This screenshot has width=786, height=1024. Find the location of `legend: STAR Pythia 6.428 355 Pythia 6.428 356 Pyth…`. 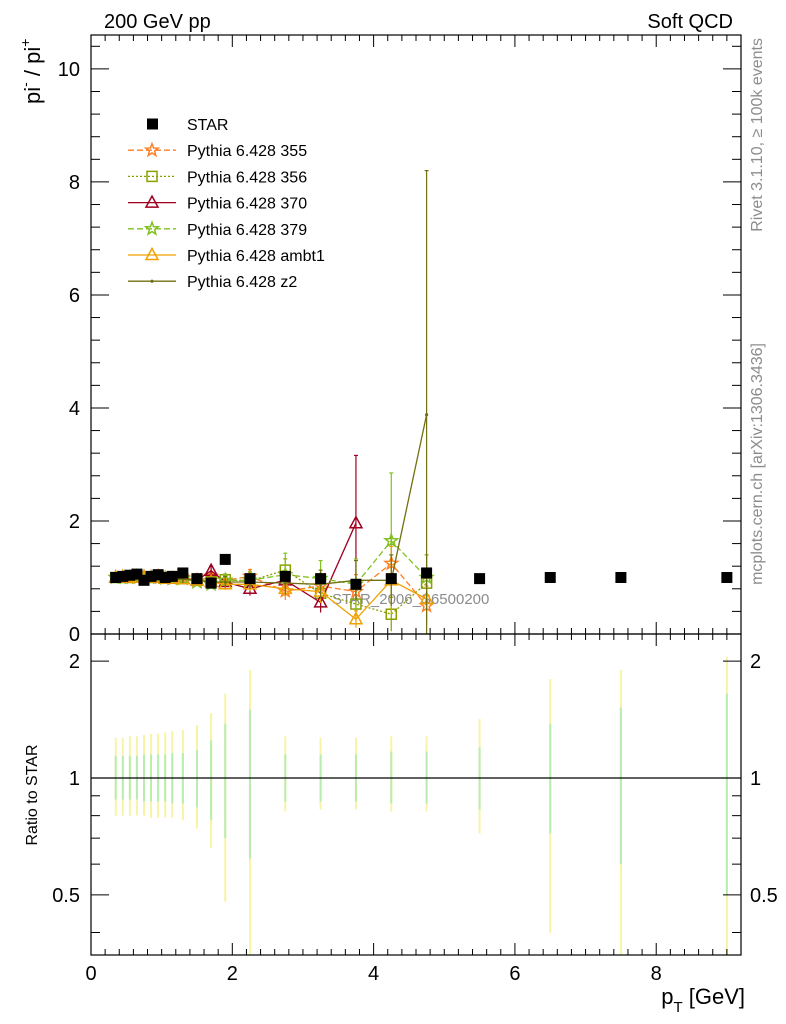

legend: STAR Pythia 6.428 355 Pythia 6.428 356 Pyth… is located at coordinates (226, 204).